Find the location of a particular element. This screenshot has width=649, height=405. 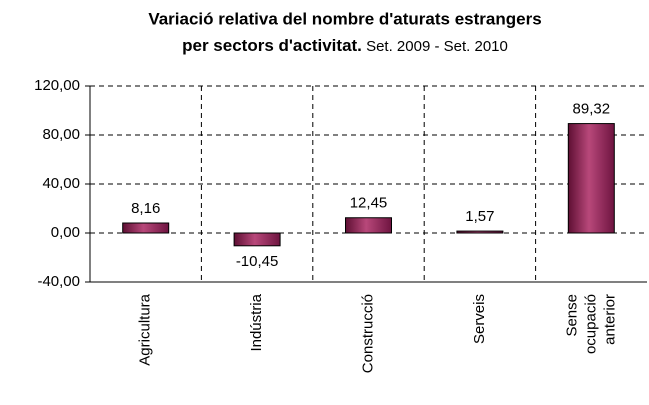

chart-title: per sectors d'activitat. is located at coordinates (272, 45).